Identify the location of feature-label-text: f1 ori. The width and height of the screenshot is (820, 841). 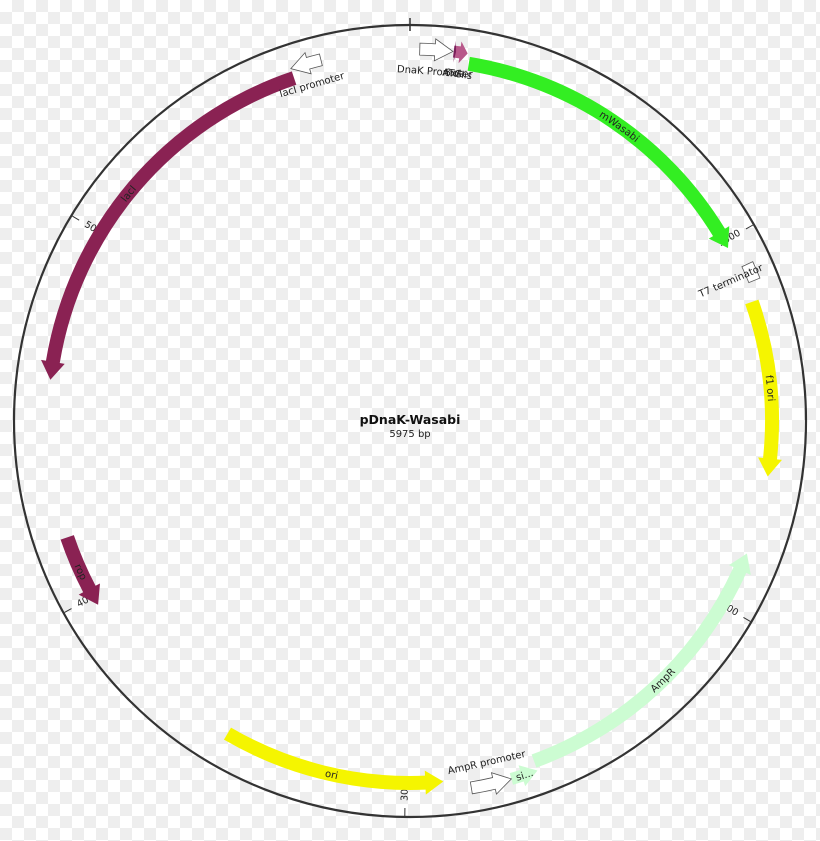
(769, 388).